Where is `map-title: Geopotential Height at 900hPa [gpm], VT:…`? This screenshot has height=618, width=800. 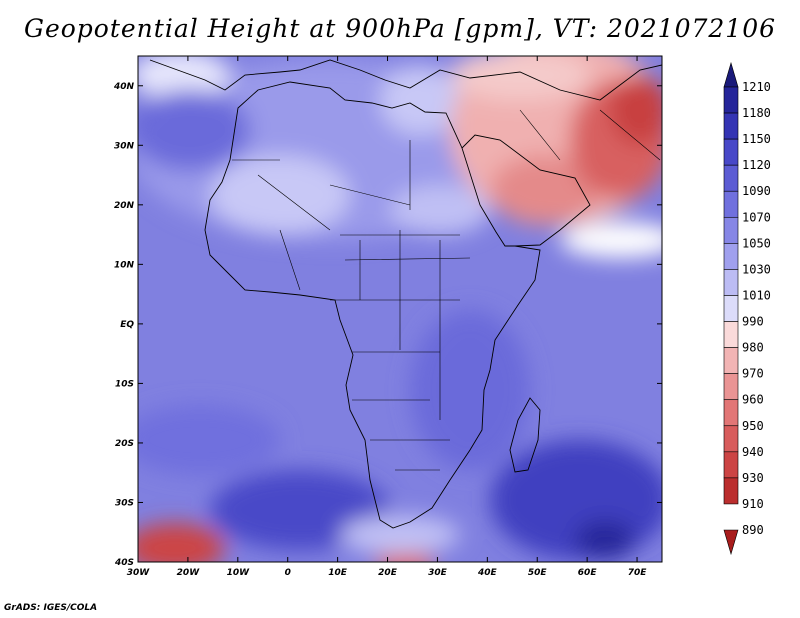 map-title: Geopotential Height at 900hPa [gpm], VT:… is located at coordinates (400, 28).